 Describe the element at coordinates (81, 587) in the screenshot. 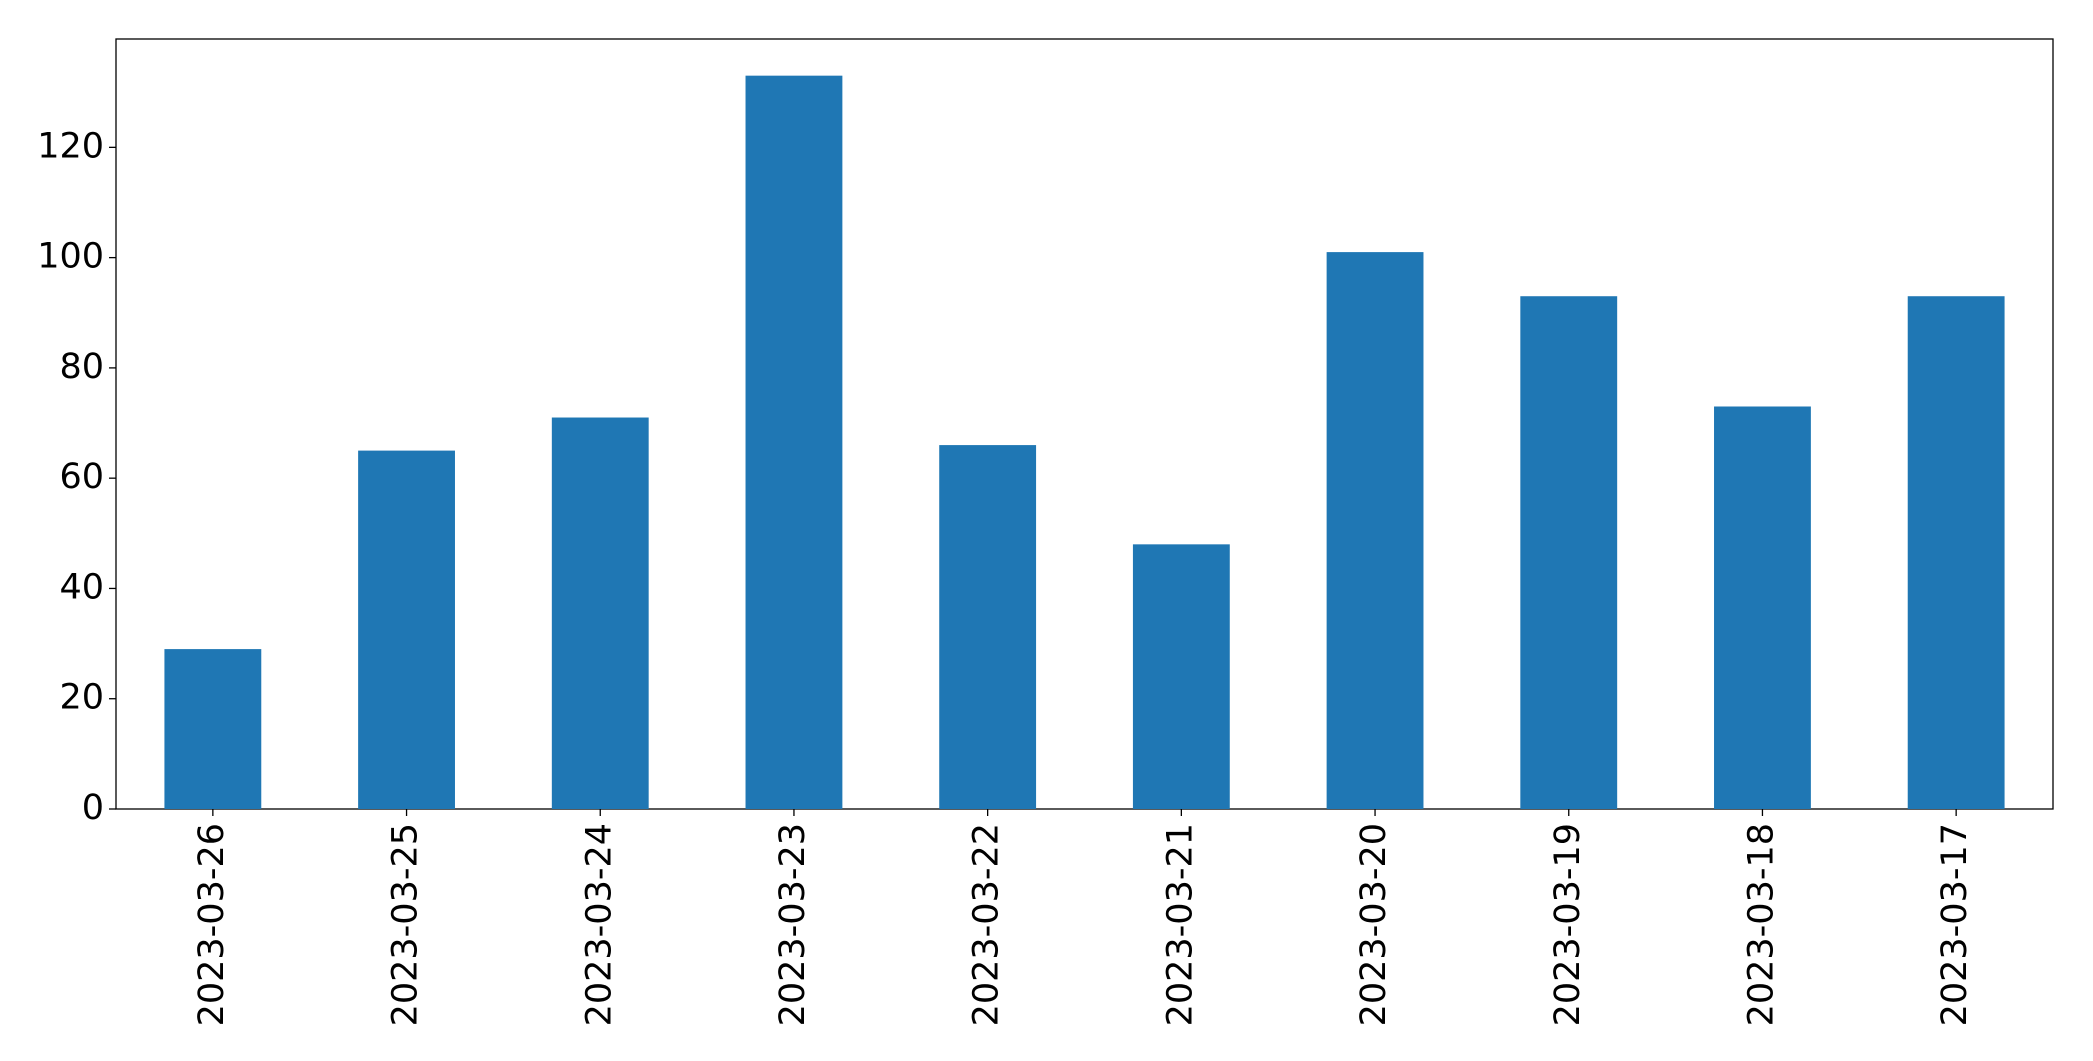

I see `y-tick-label: 40` at that location.